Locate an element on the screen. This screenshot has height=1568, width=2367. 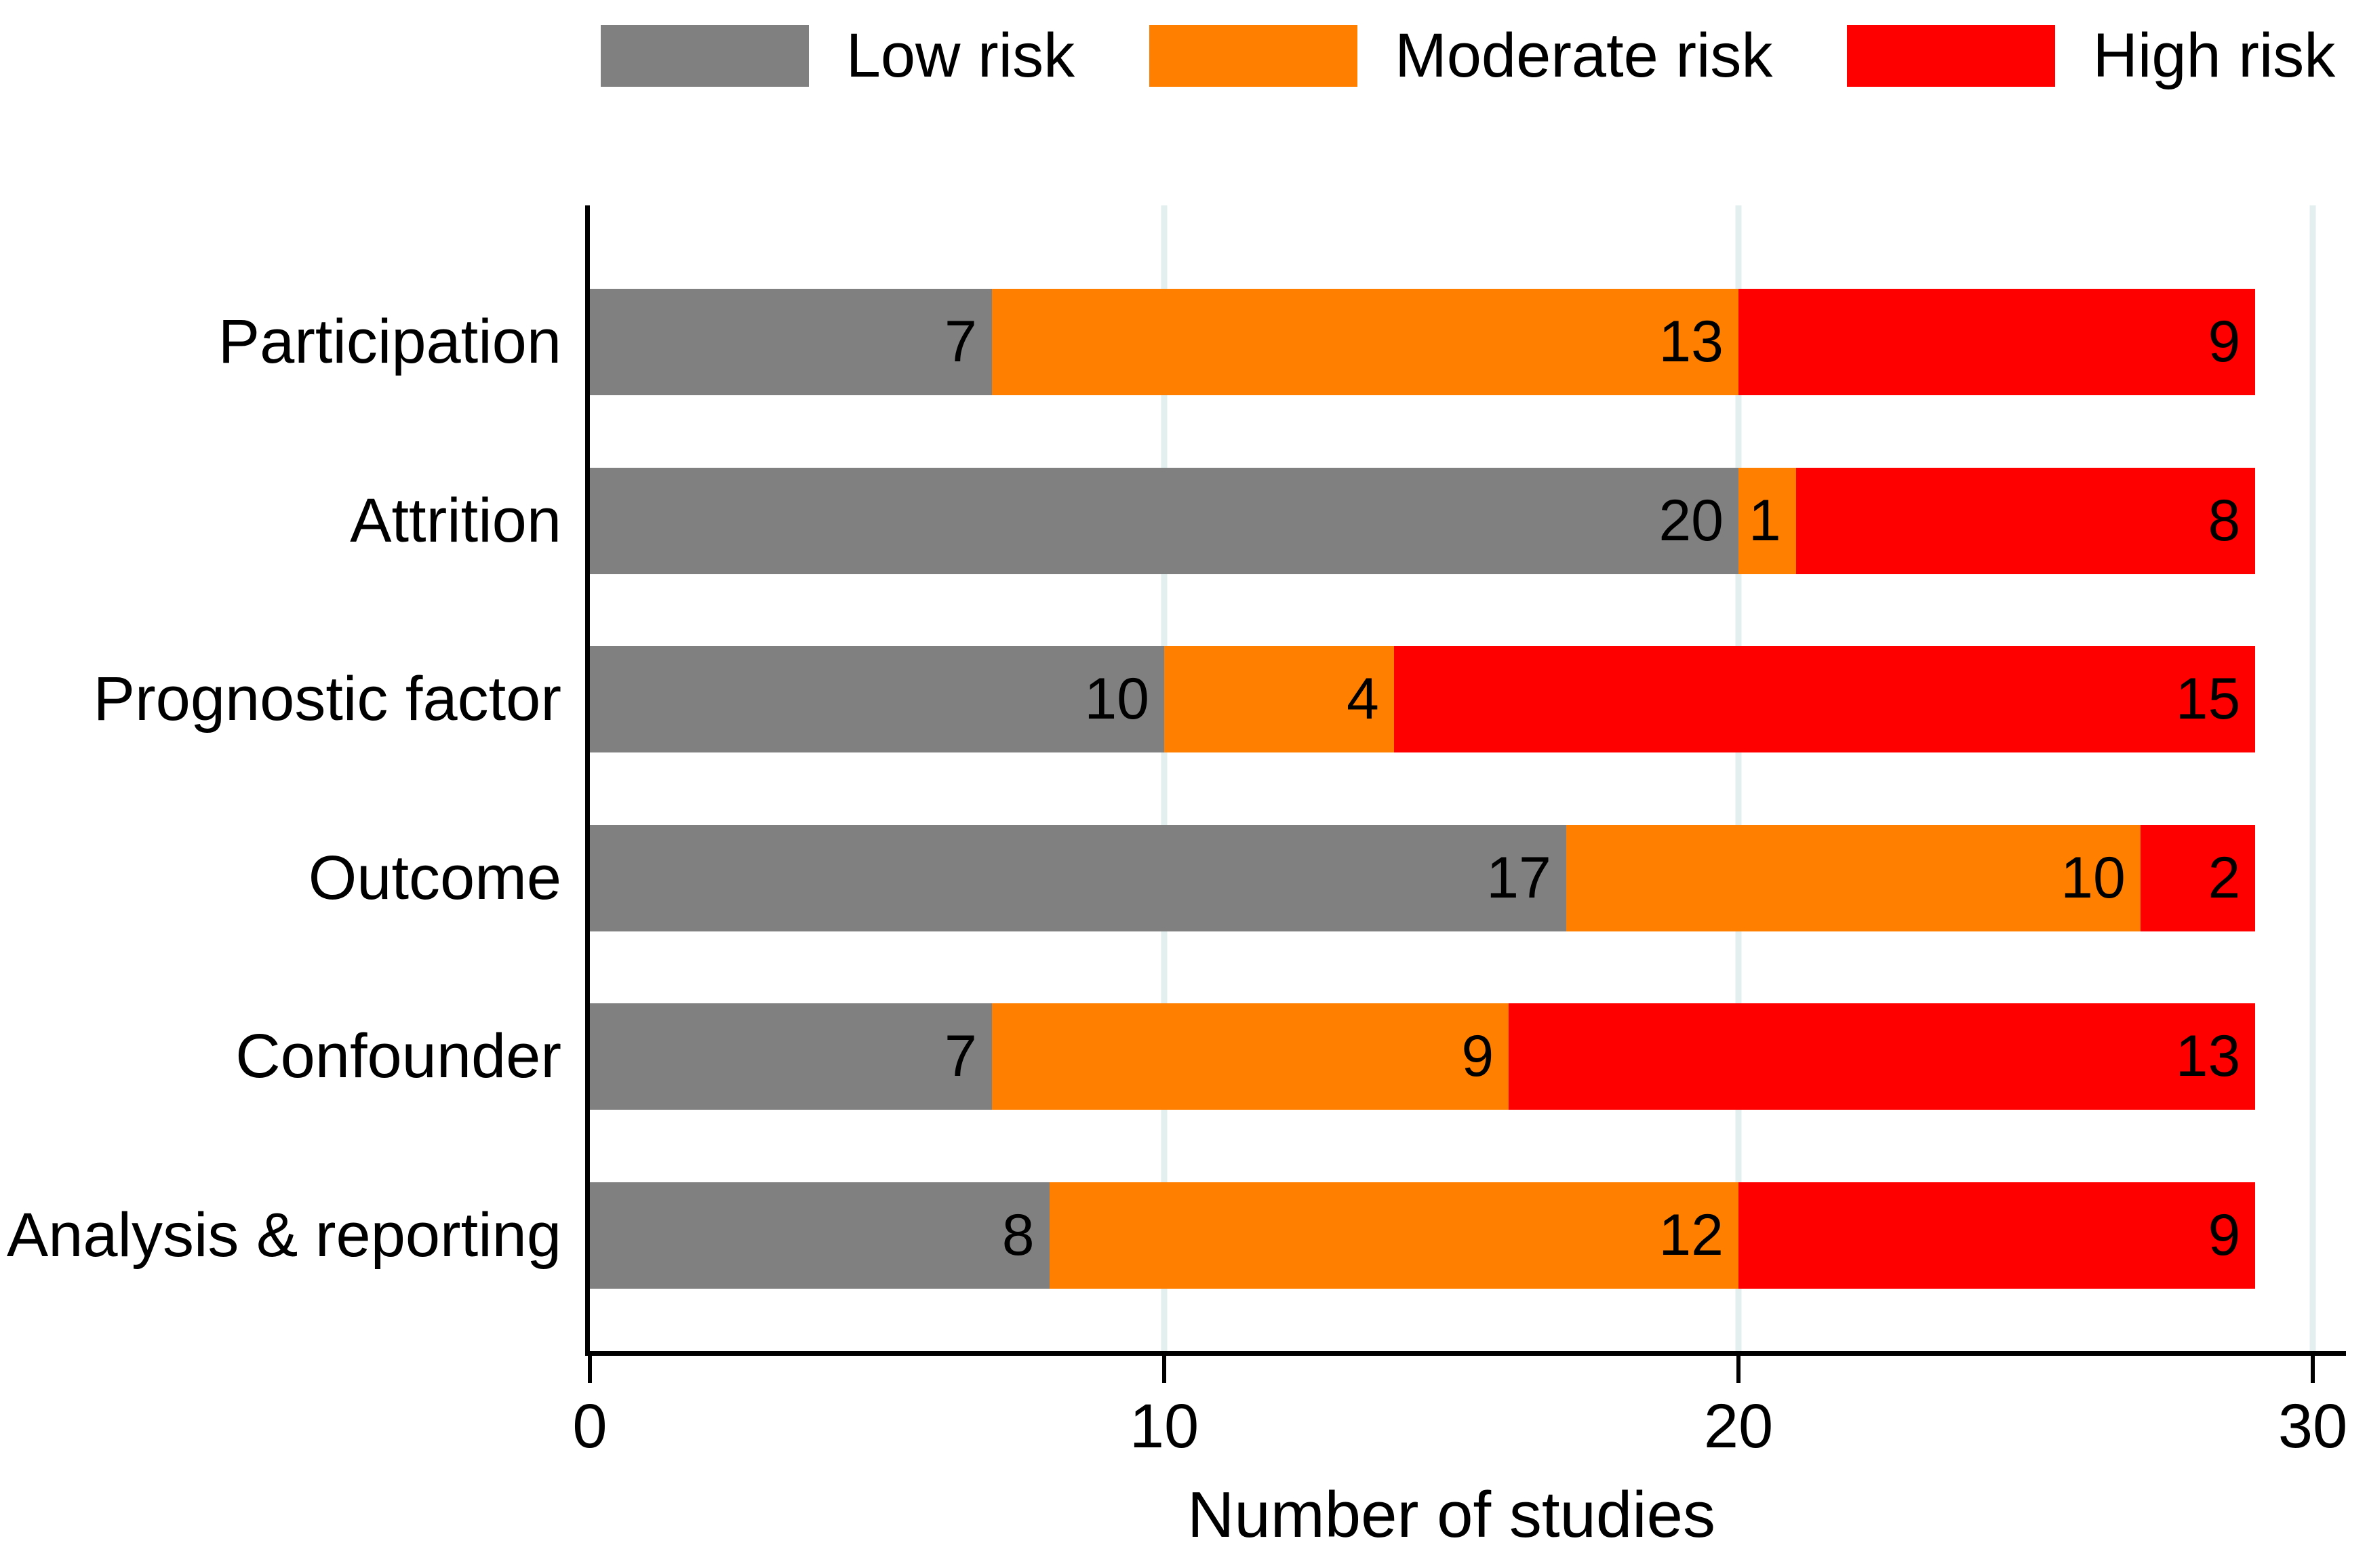
bar-value-label: 4 is located at coordinates (1362, 699).